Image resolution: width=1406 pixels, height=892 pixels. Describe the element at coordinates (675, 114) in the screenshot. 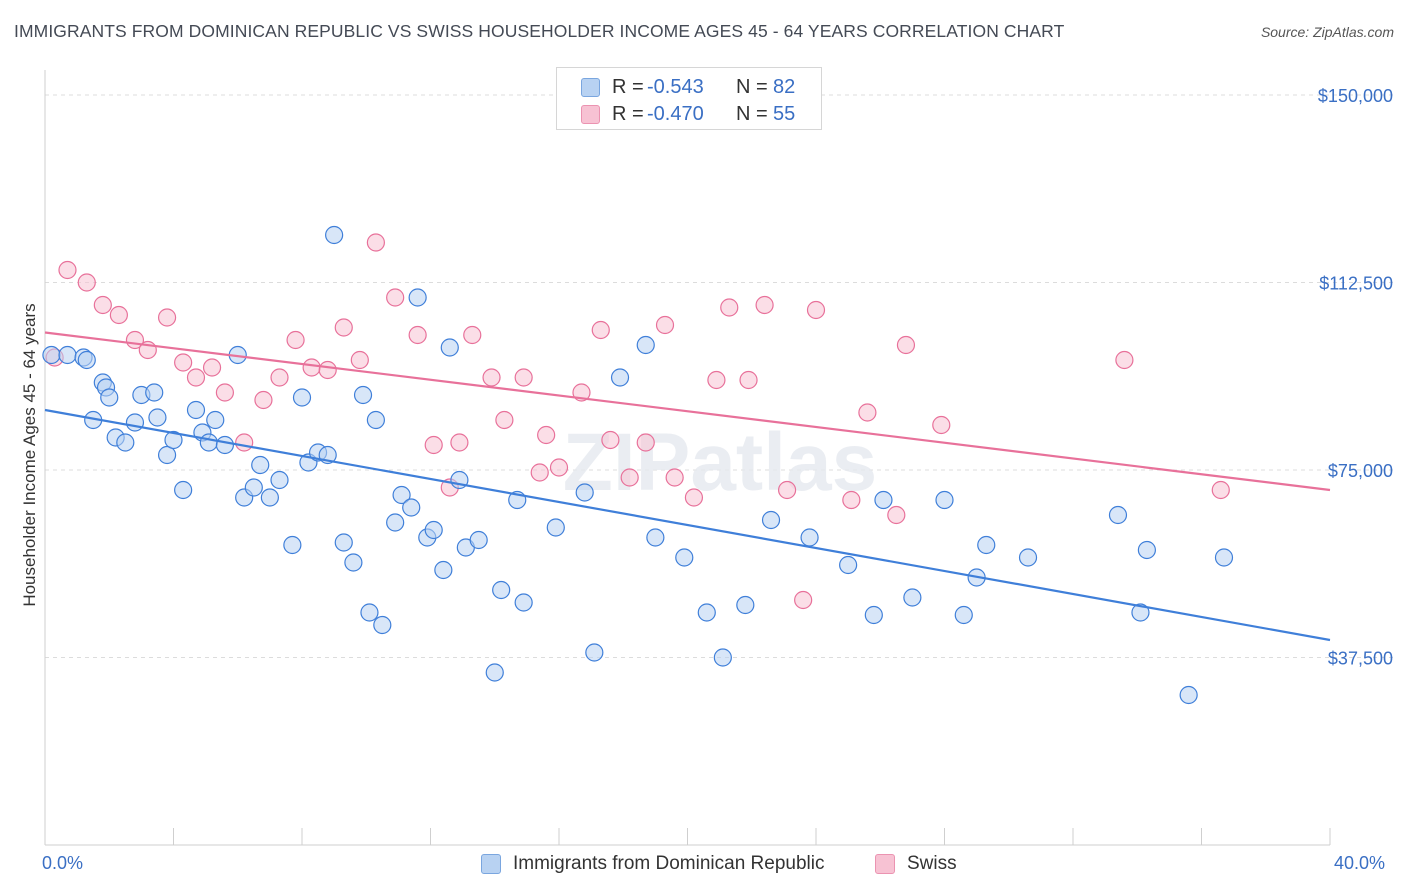

I see `r-value: -0.470` at that location.